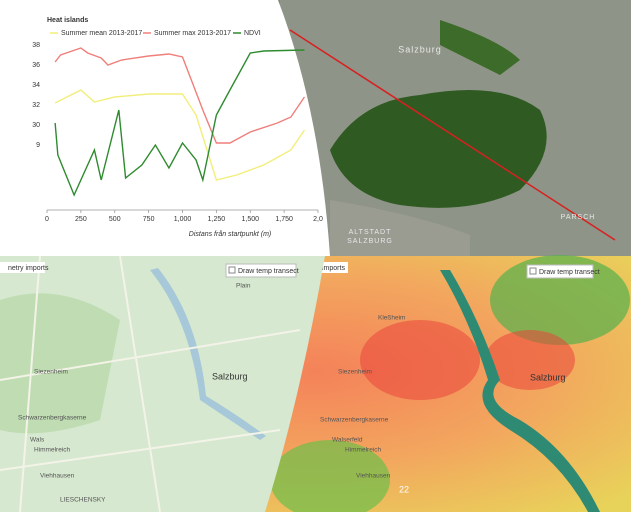  Describe the element at coordinates (67, 20) in the screenshot. I see `chart-title: Heat islands` at that location.